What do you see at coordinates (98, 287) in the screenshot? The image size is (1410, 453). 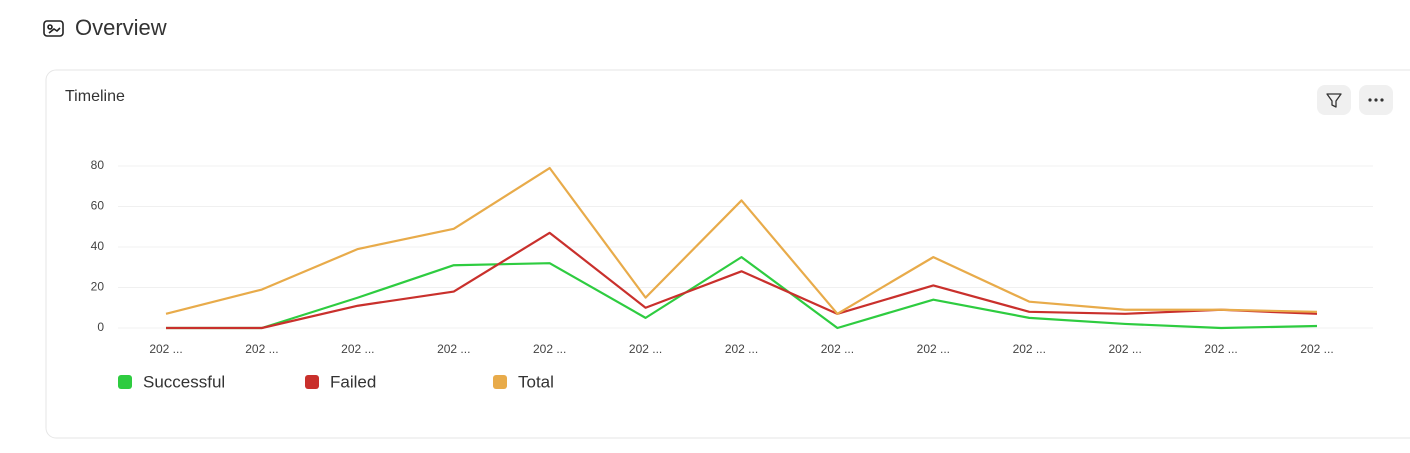 I see `y-tick-label: 20` at bounding box center [98, 287].